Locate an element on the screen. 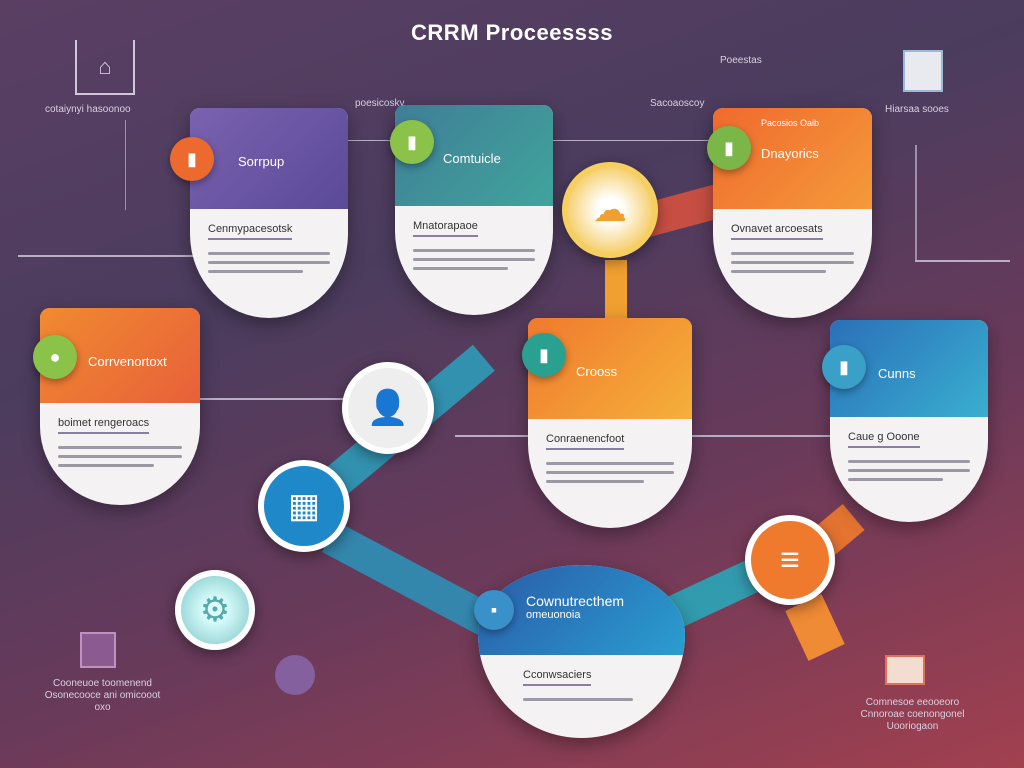 The width and height of the screenshot is (1024, 768). process-card: Sorrpup Cenmypacesotsk is located at coordinates (269, 213).